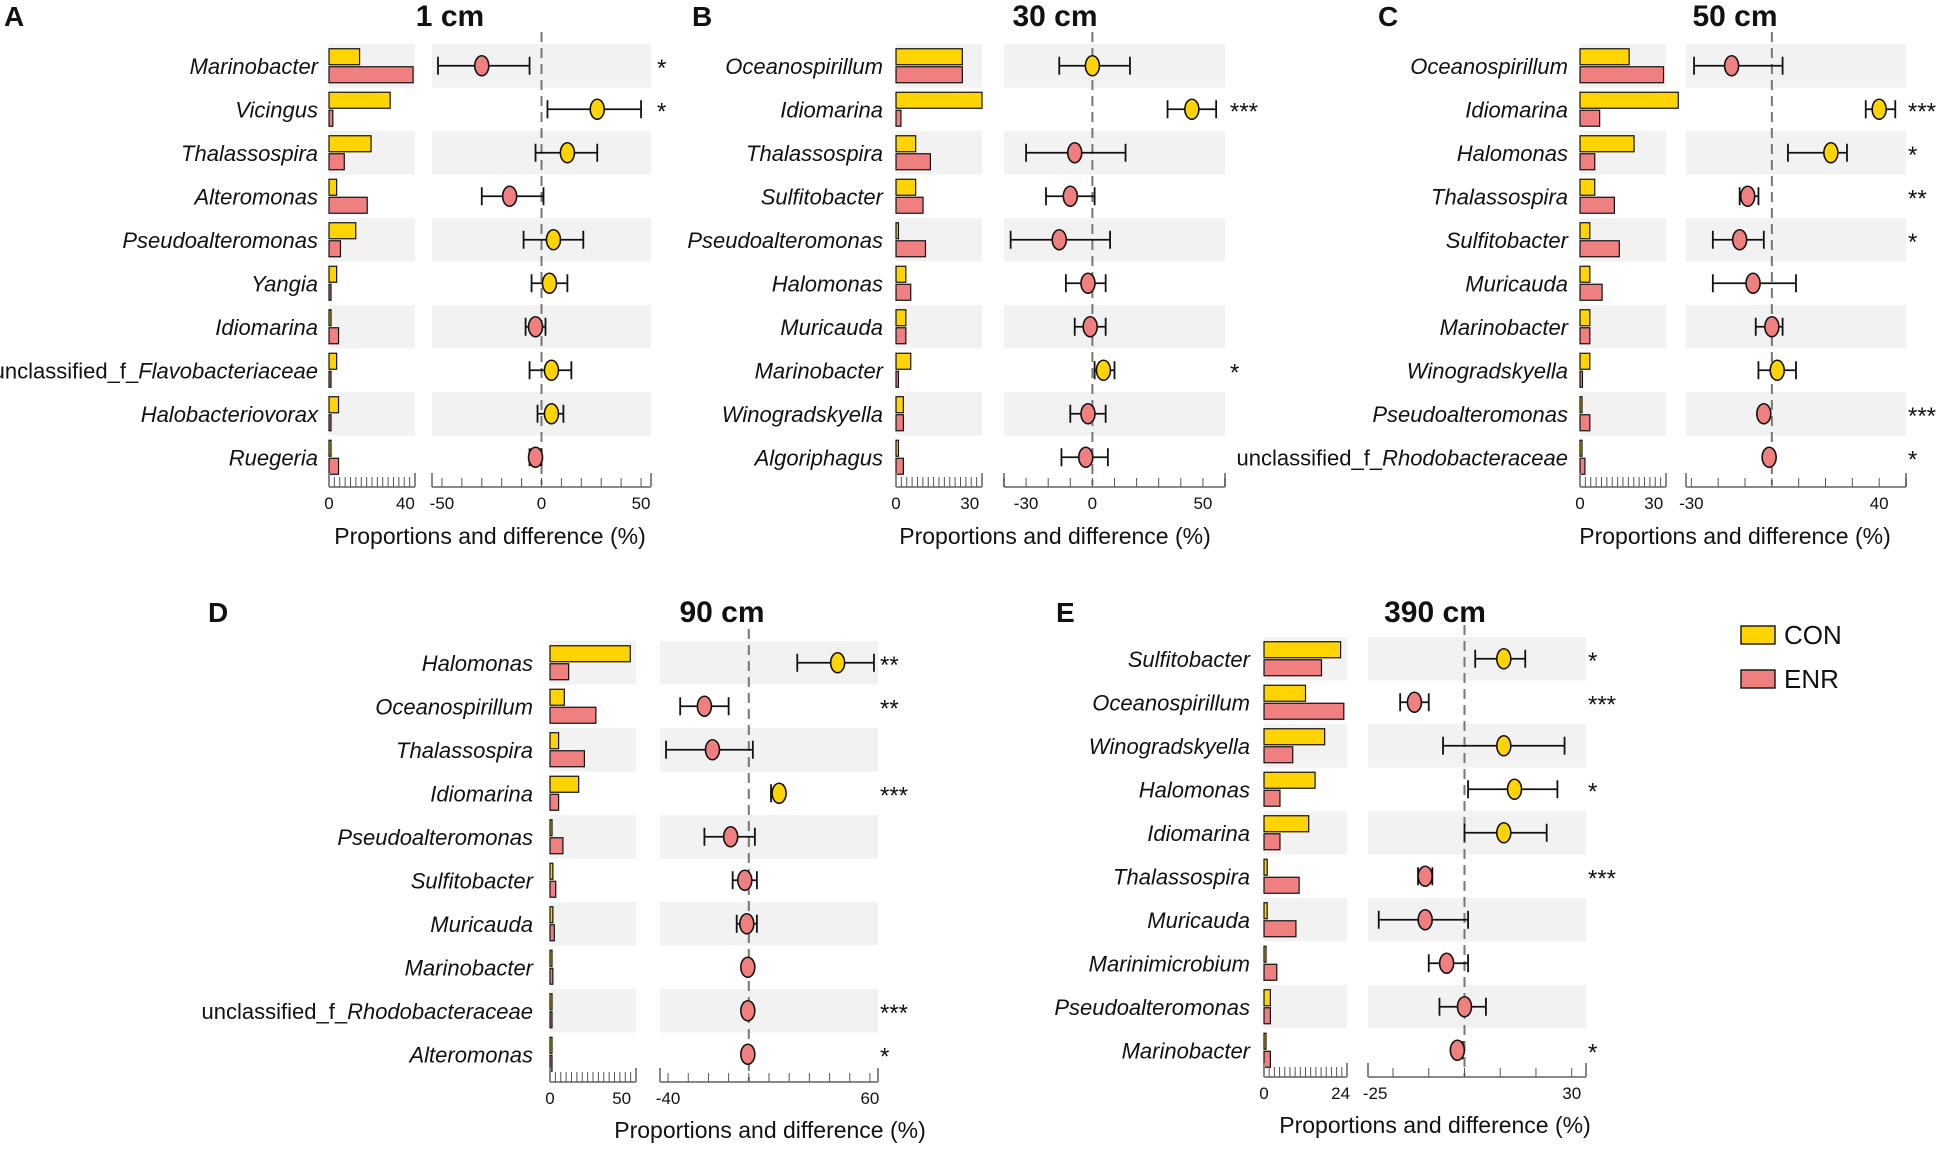  What do you see at coordinates (1653, 503) in the screenshot?
I see `prop-tick-label: 30` at bounding box center [1653, 503].